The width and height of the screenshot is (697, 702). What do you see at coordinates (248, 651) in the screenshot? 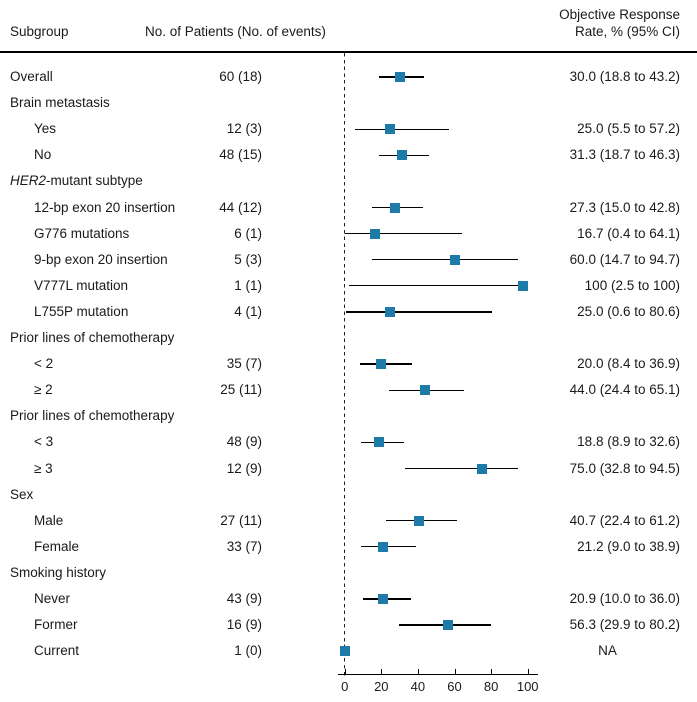
I see `patients-count: 1 (0)` at bounding box center [248, 651].